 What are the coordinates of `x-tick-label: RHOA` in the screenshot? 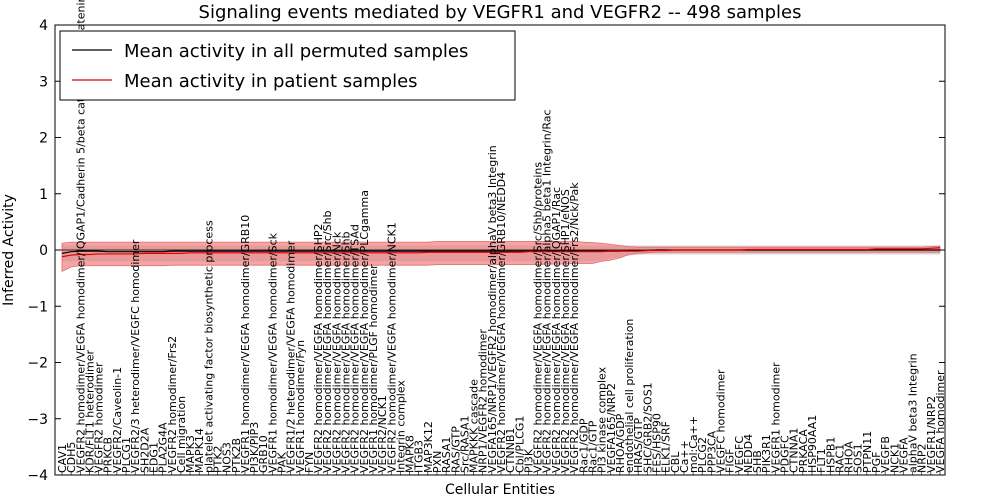 It's located at (849, 457).